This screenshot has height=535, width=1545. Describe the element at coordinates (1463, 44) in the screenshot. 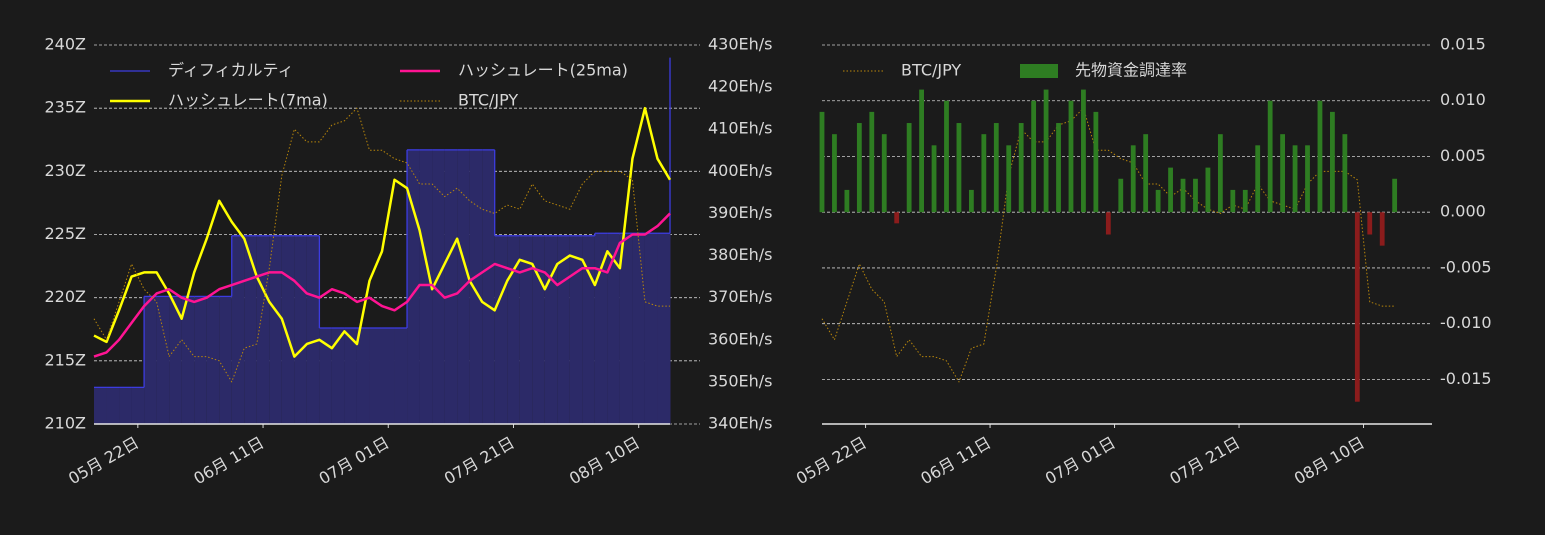

I see `y2-tick-label: 0.015` at that location.